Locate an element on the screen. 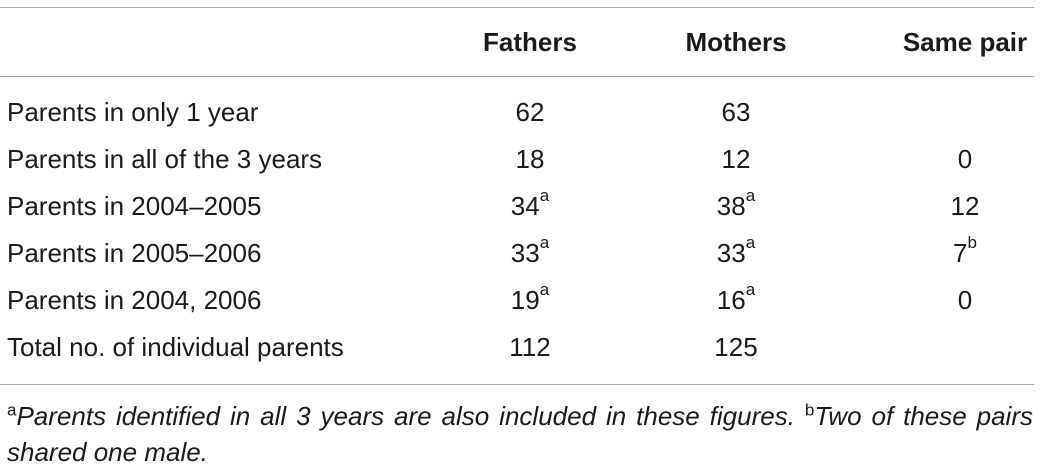  table-row: Parents in 2005–2006 33a 33a 7b is located at coordinates (520, 259).